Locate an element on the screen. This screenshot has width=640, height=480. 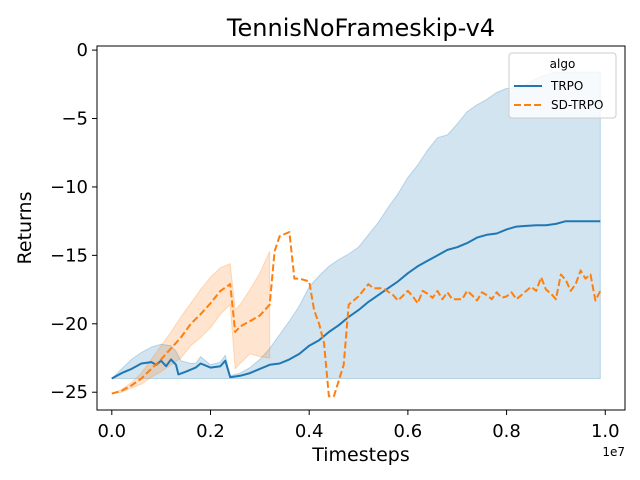
y-tick-label: −5 is located at coordinates (74, 119).